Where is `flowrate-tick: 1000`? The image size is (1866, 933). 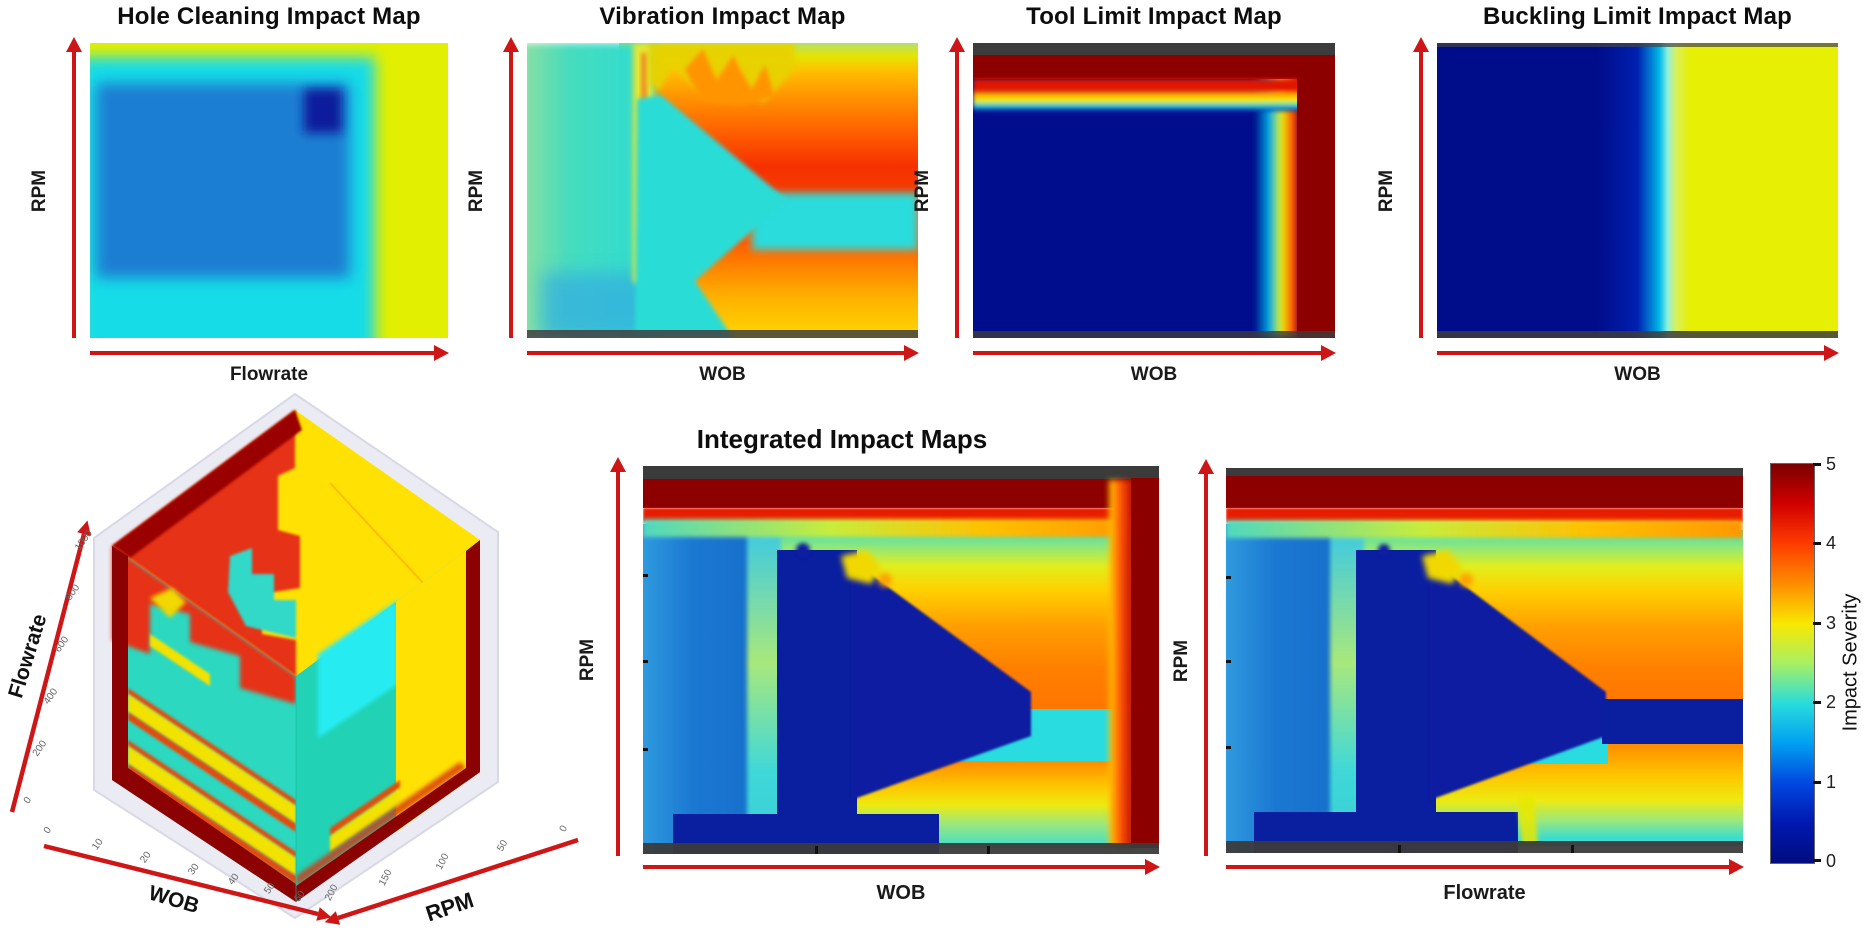
flowrate-tick: 1000 is located at coordinates (84, 540).